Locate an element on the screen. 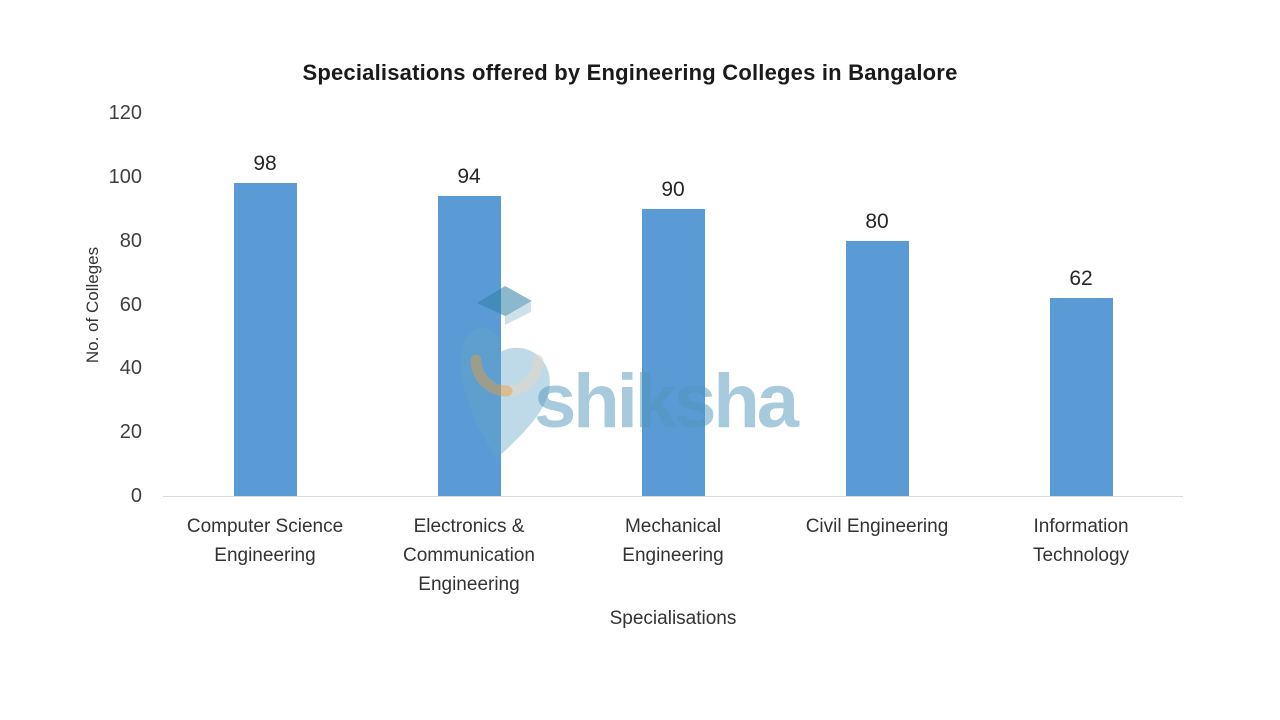 The width and height of the screenshot is (1280, 720). category-label: Computer Science Engineering is located at coordinates (265, 541).